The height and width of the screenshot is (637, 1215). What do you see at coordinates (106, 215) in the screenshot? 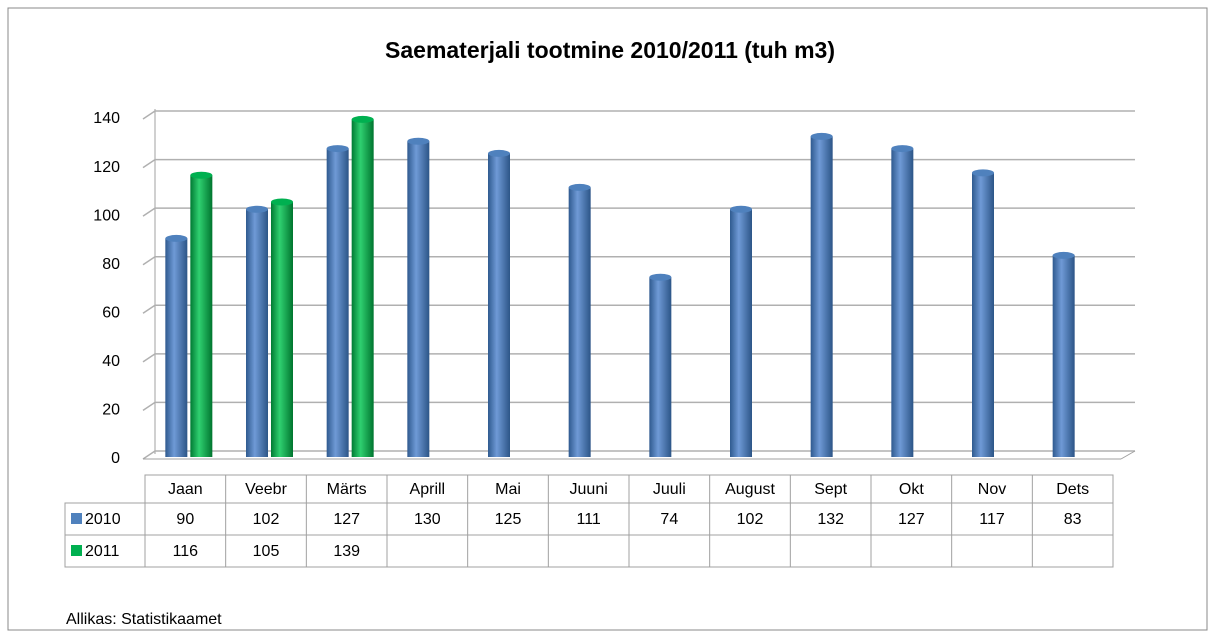
I see `y-tick-label: 100` at bounding box center [106, 215].